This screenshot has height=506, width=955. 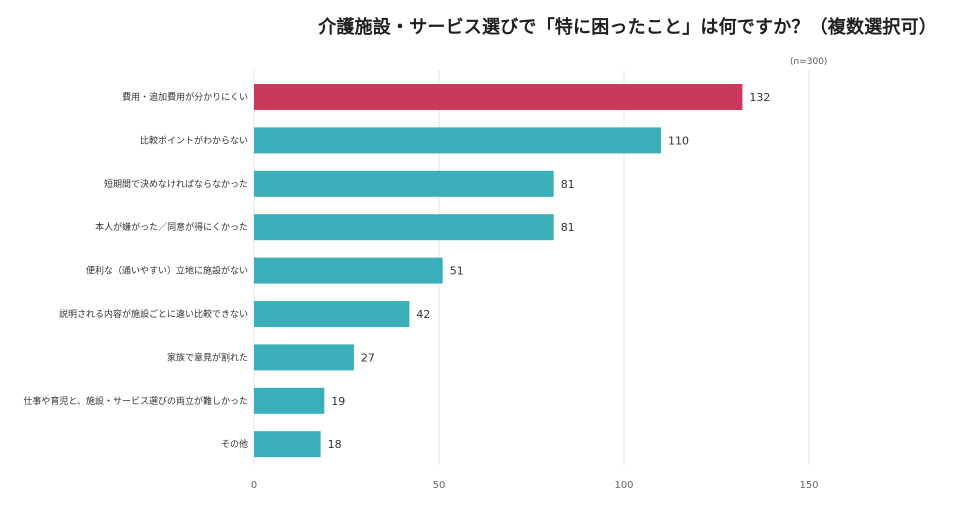 I want to click on sample-size-note: (n=300), so click(x=808, y=62).